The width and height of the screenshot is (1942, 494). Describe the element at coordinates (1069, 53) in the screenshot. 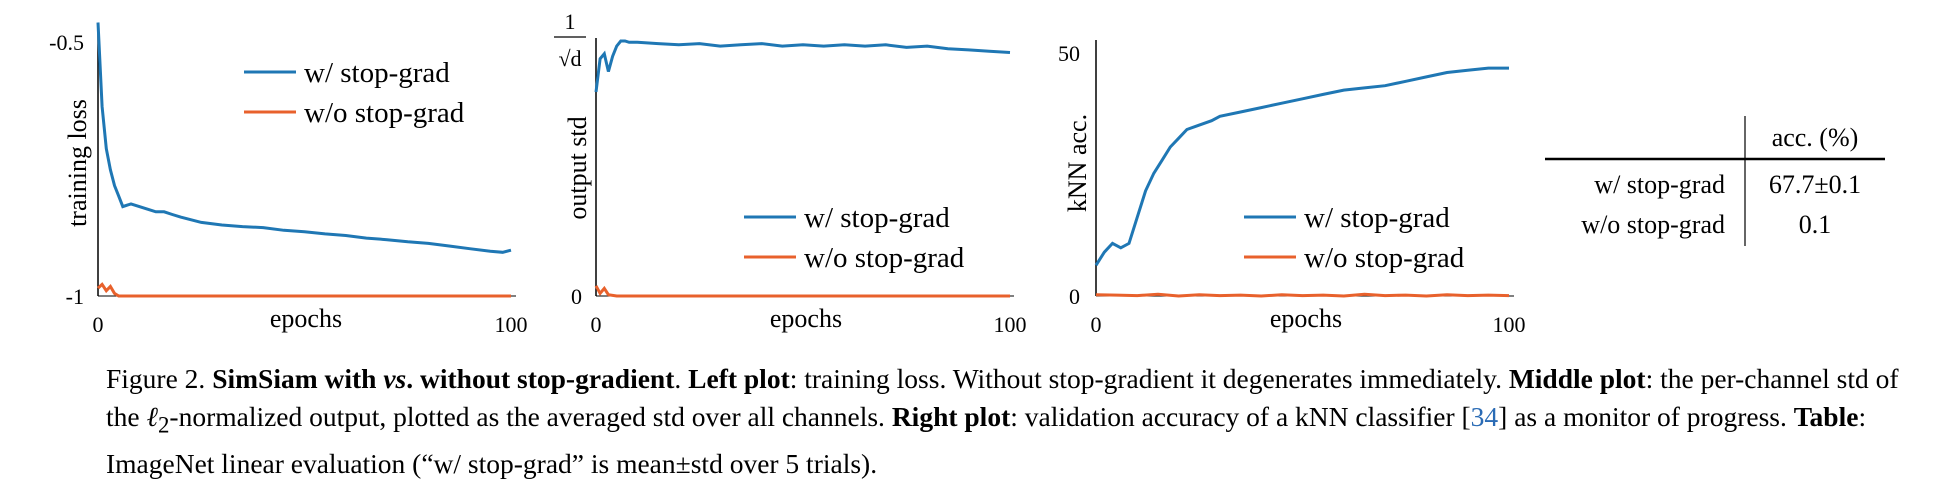

I see `right-ytick-top: 50` at that location.